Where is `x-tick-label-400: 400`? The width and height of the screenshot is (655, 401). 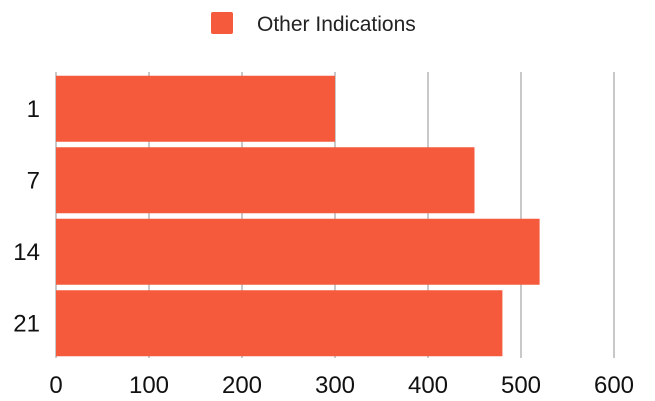 x-tick-label-400: 400 is located at coordinates (428, 385).